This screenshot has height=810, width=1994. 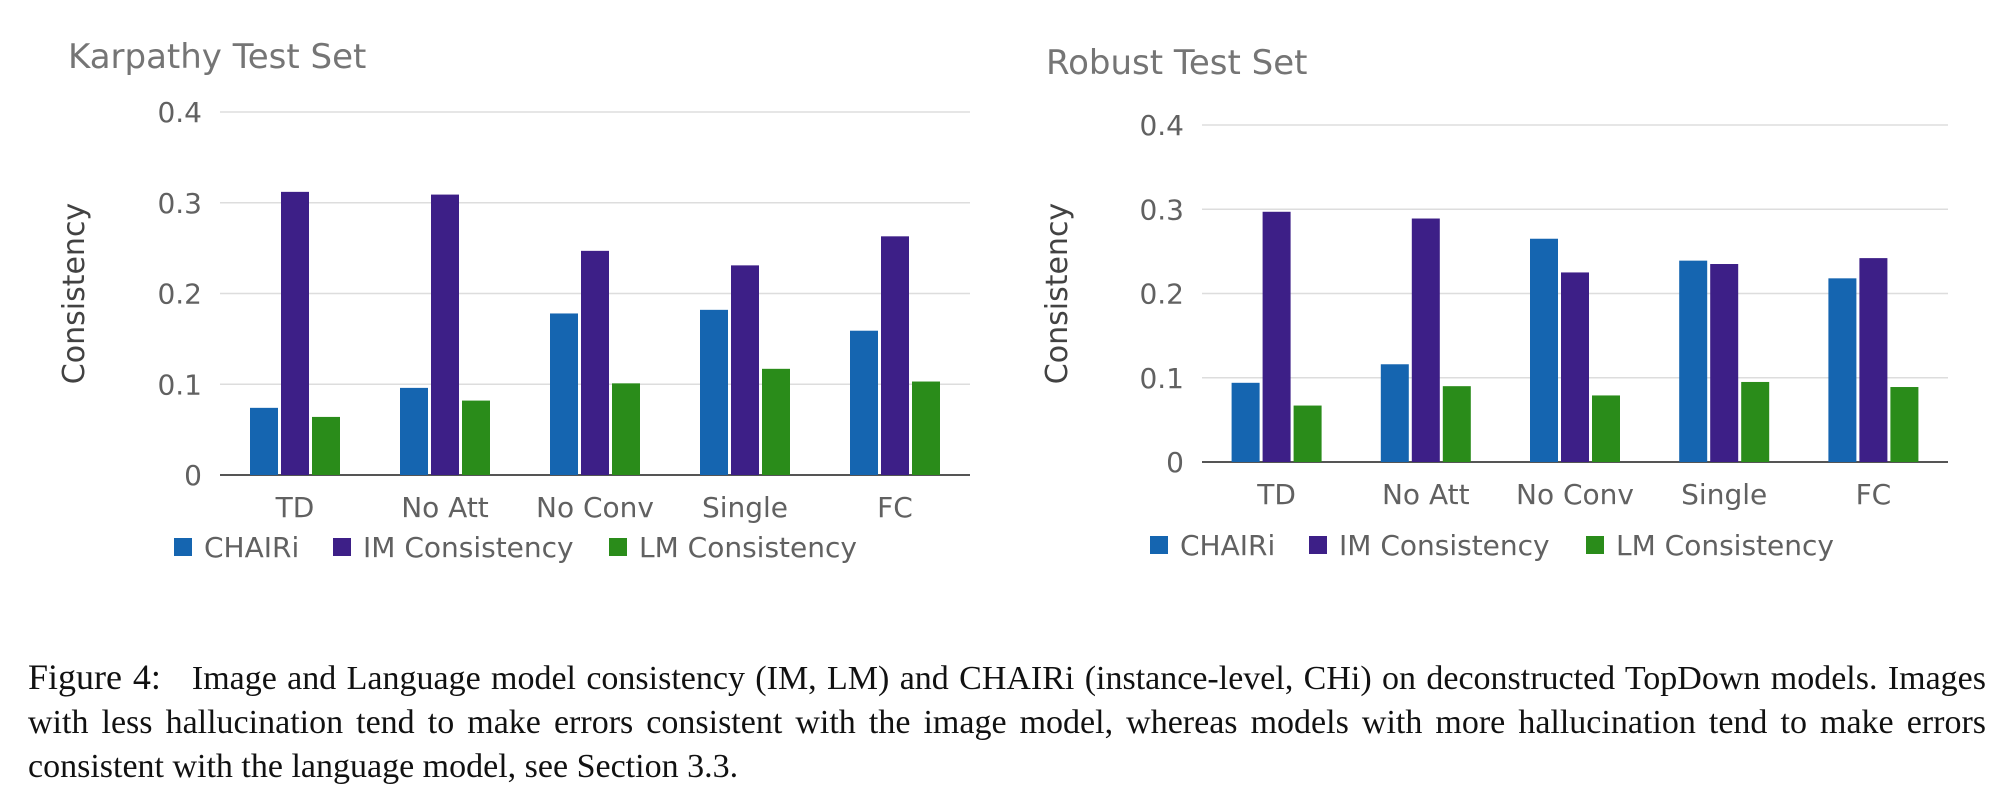 What do you see at coordinates (1057, 293) in the screenshot?
I see `y-axis-label-1: Consistency` at bounding box center [1057, 293].